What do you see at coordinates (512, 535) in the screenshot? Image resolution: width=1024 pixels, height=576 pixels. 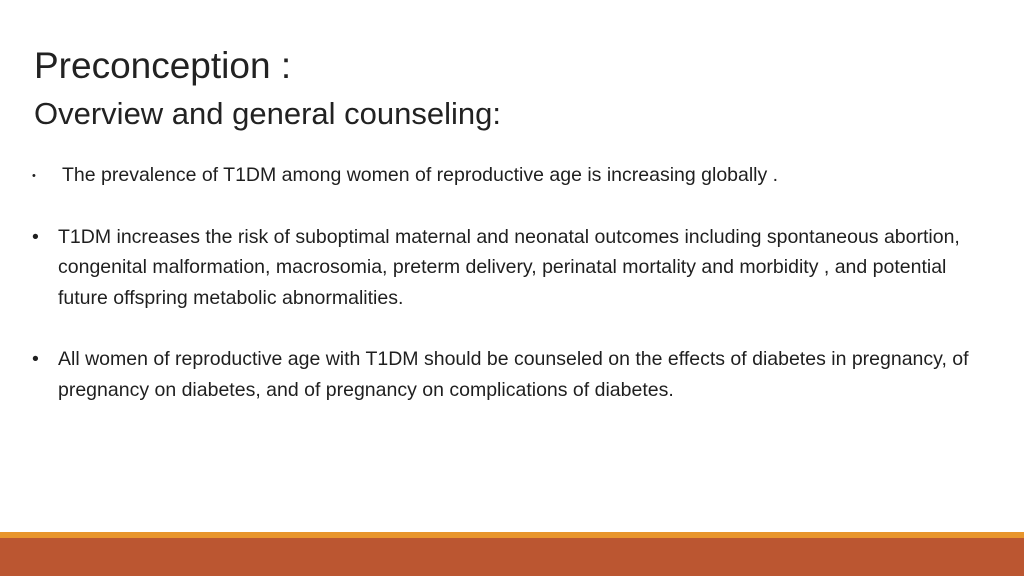 I see `accent-stripe` at bounding box center [512, 535].